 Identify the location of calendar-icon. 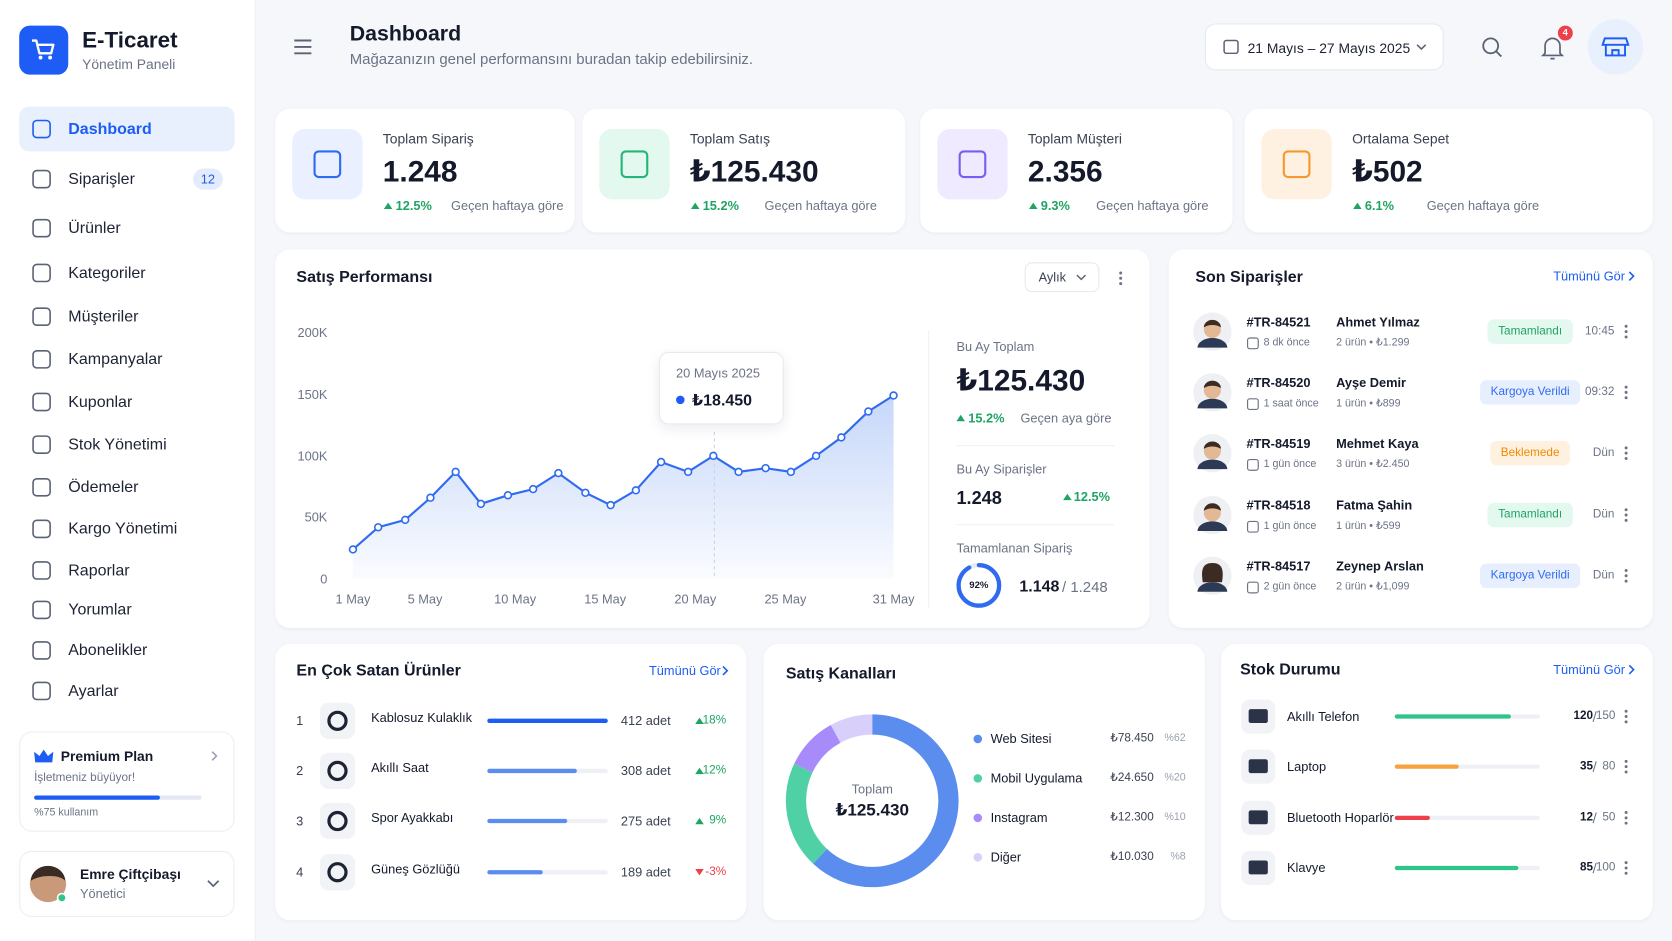
(1231, 47).